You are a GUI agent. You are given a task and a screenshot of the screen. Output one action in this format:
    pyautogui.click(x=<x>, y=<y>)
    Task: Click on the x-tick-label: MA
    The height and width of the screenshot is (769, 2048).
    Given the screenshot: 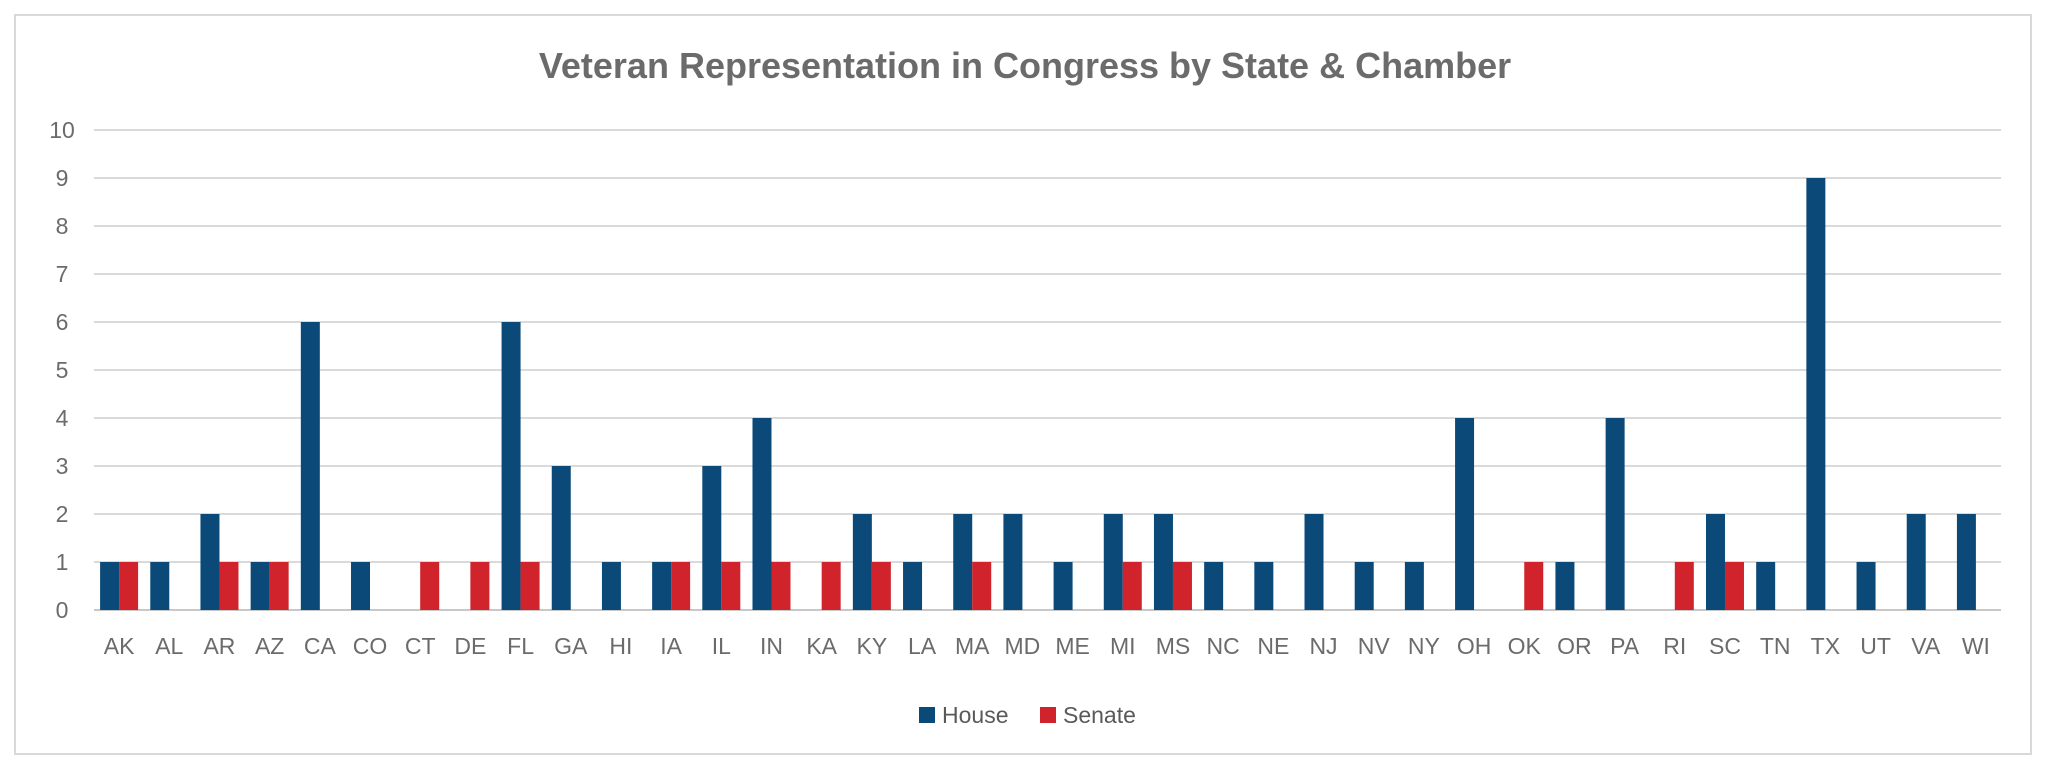 What is the action you would take?
    pyautogui.click(x=972, y=646)
    